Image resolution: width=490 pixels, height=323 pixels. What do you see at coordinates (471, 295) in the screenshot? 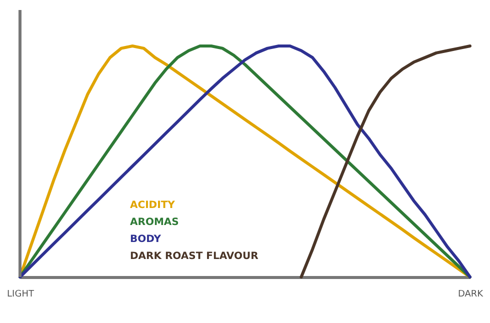
I see `x-tick-label: DARK` at bounding box center [471, 295].